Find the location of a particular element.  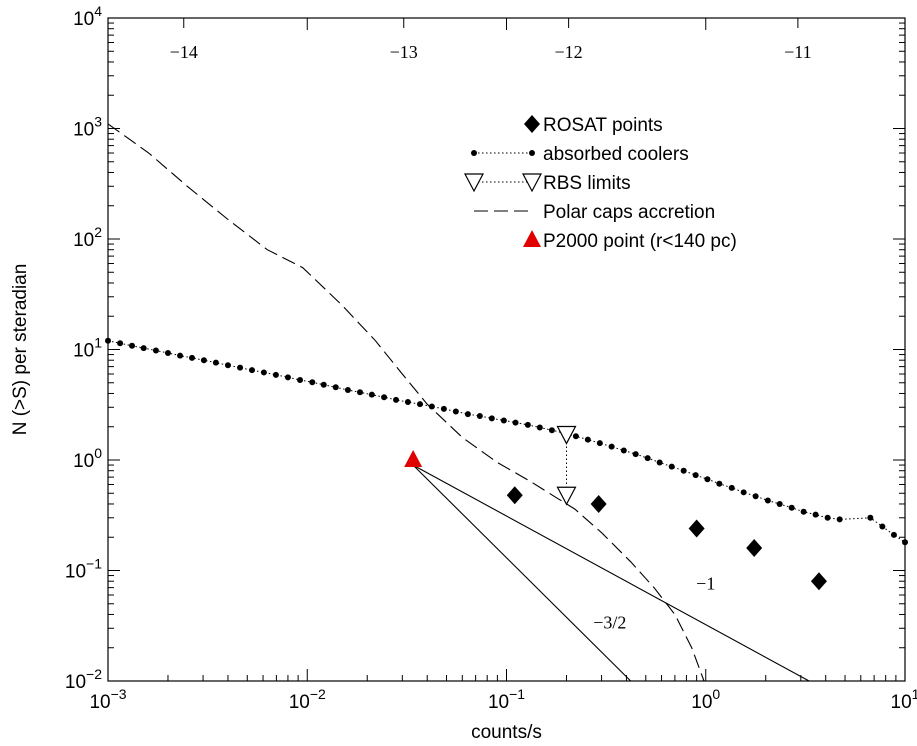

y-tick-label: 10³ is located at coordinates (87, 127).